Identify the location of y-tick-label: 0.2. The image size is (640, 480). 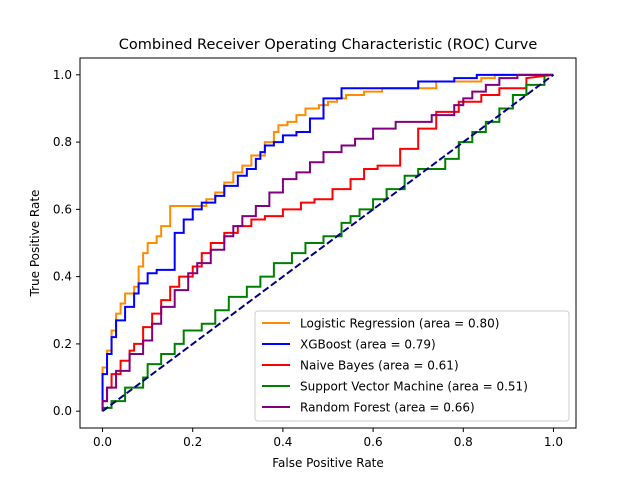
(62, 344).